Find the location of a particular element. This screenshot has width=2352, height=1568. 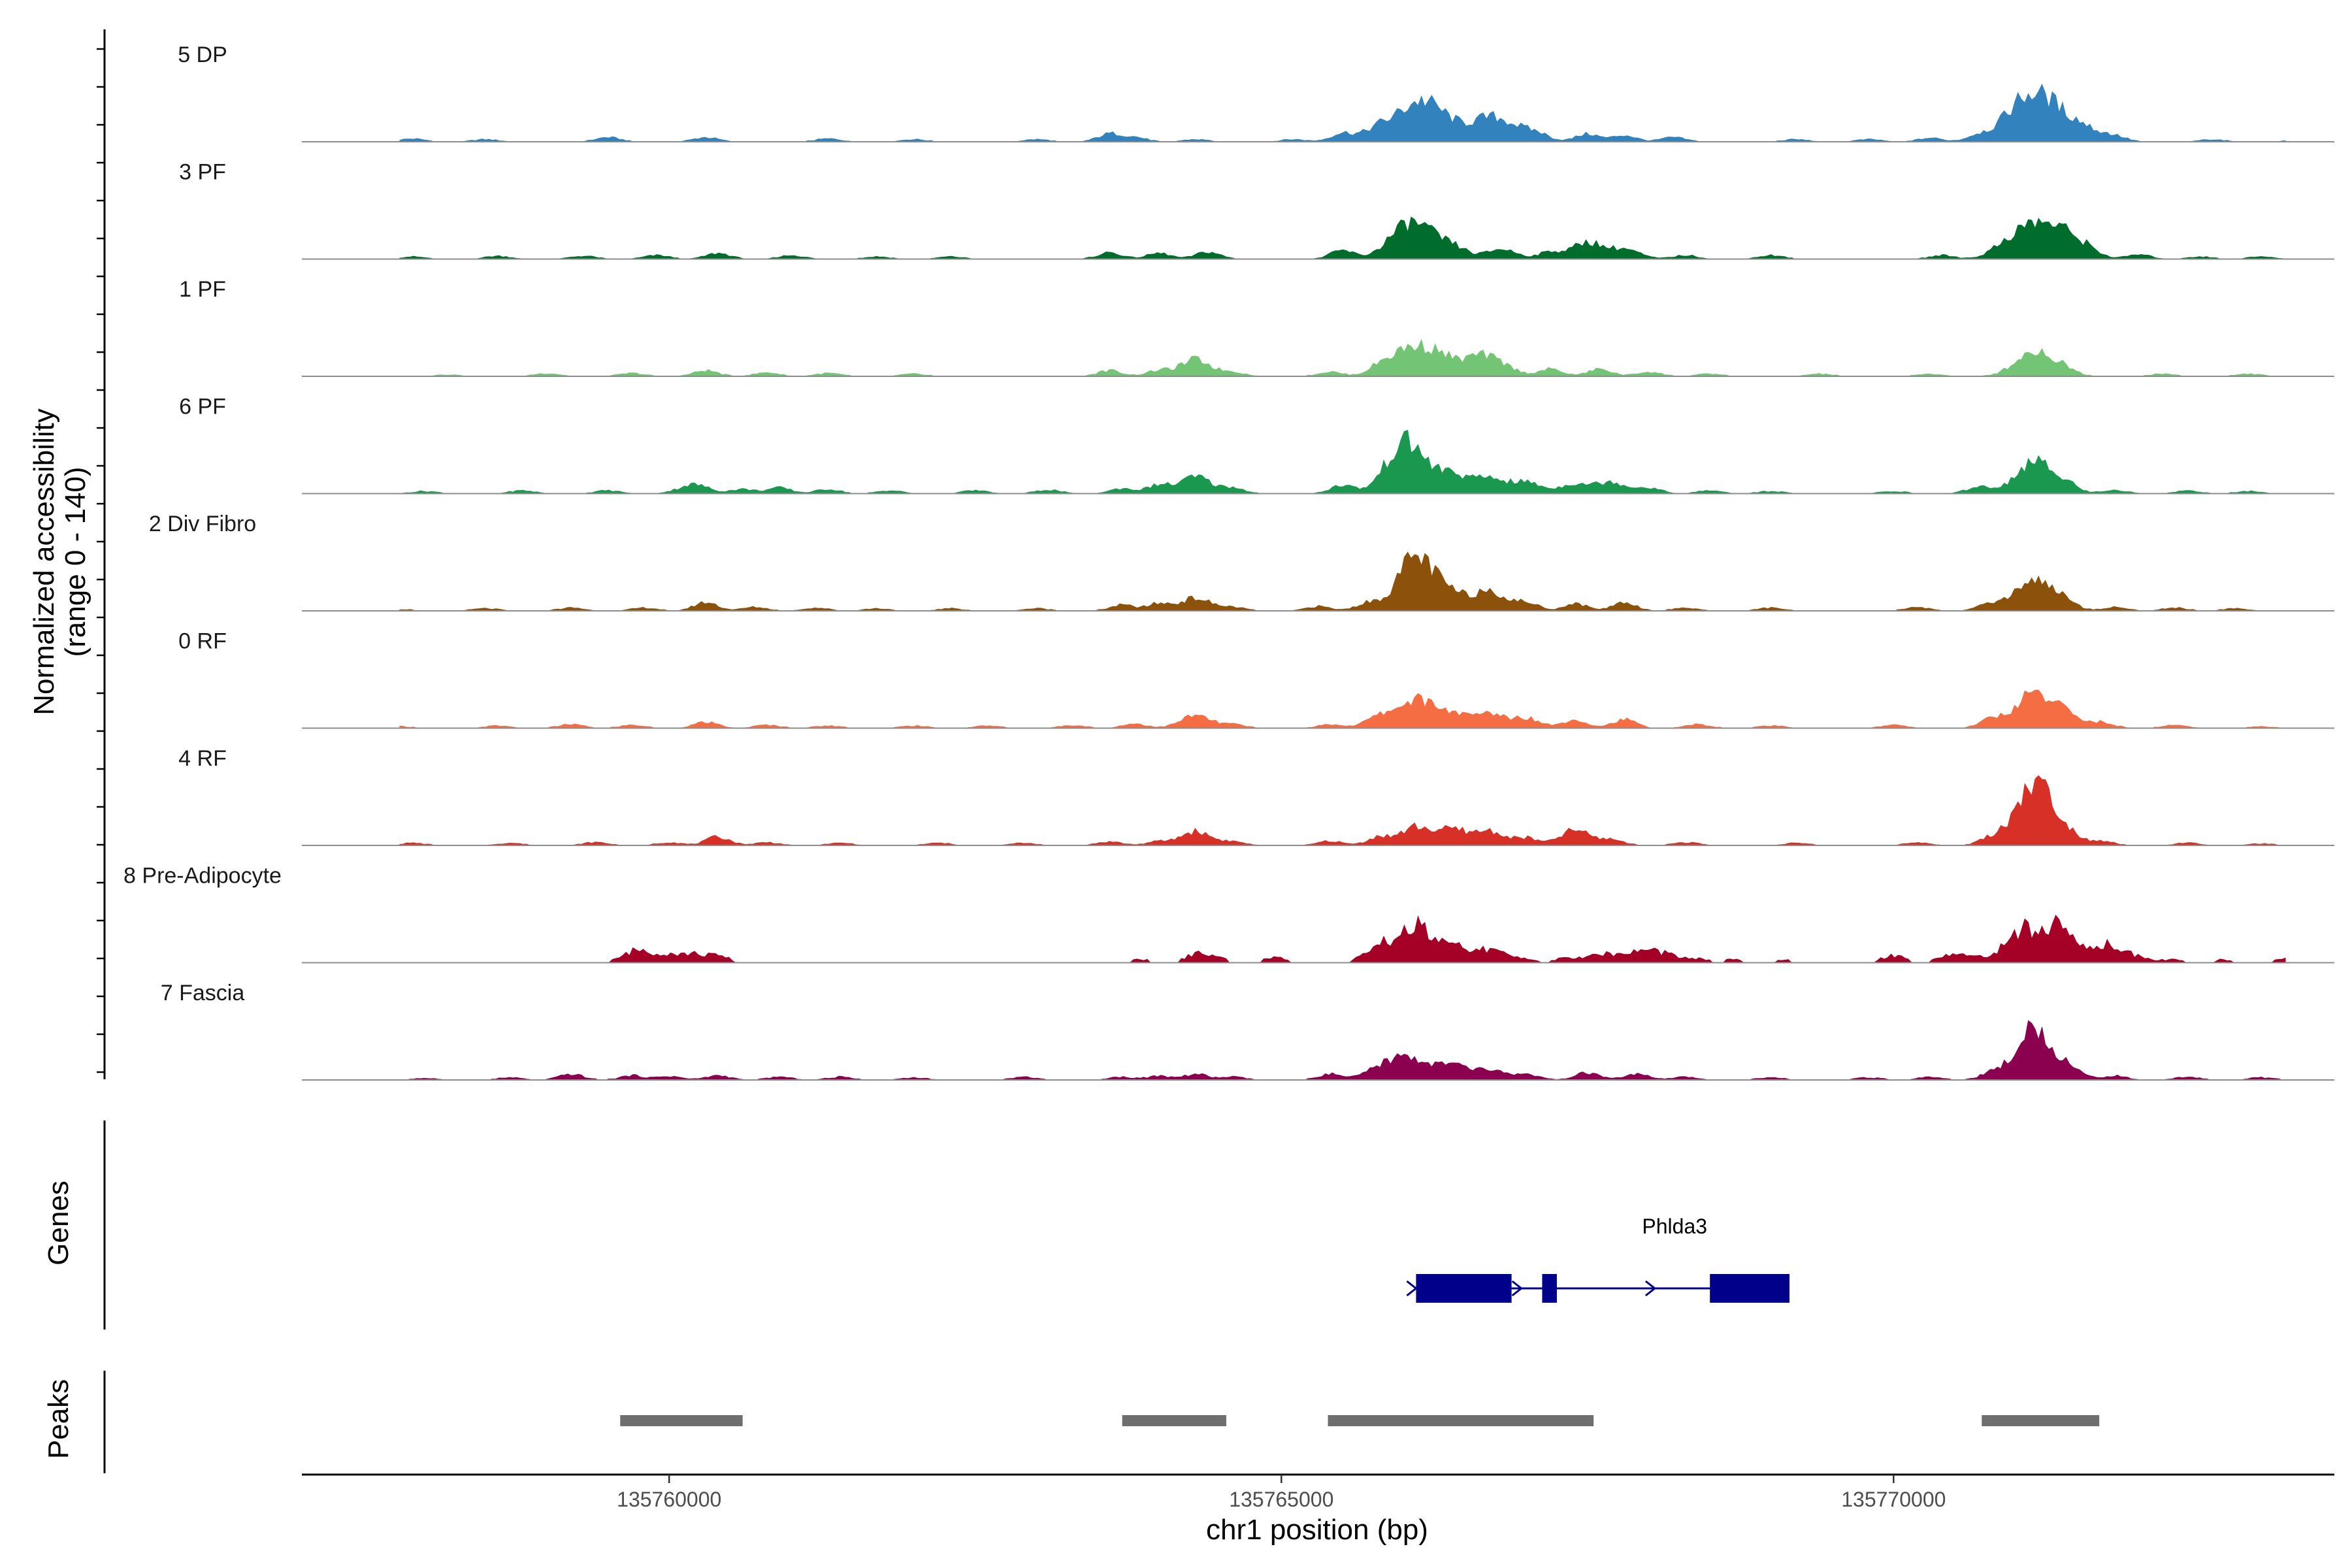

x-tick-label: 135770000 is located at coordinates (1893, 1499).